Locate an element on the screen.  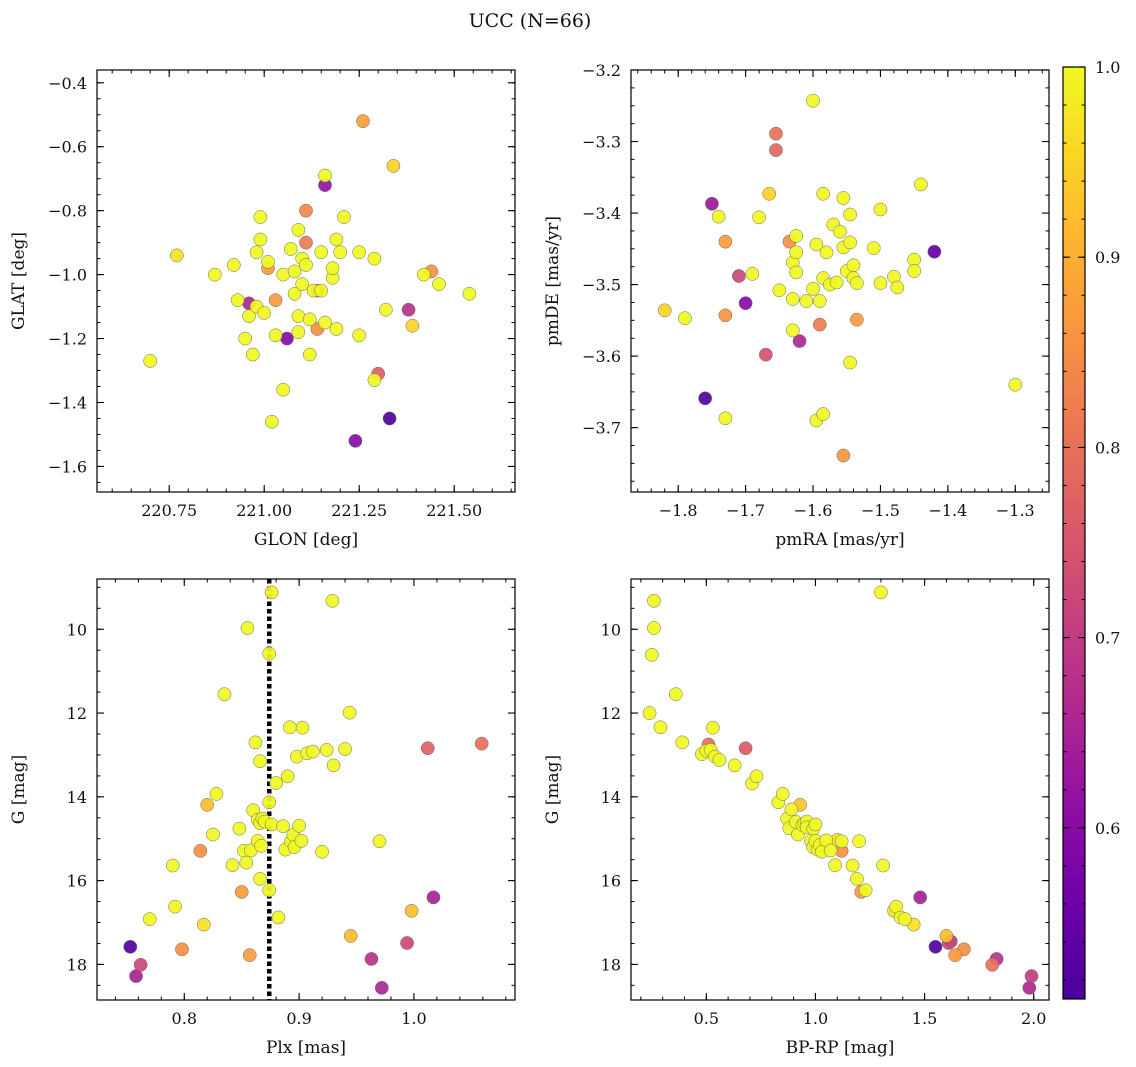
x-tick-label: 2.0 is located at coordinates (1033, 1018).